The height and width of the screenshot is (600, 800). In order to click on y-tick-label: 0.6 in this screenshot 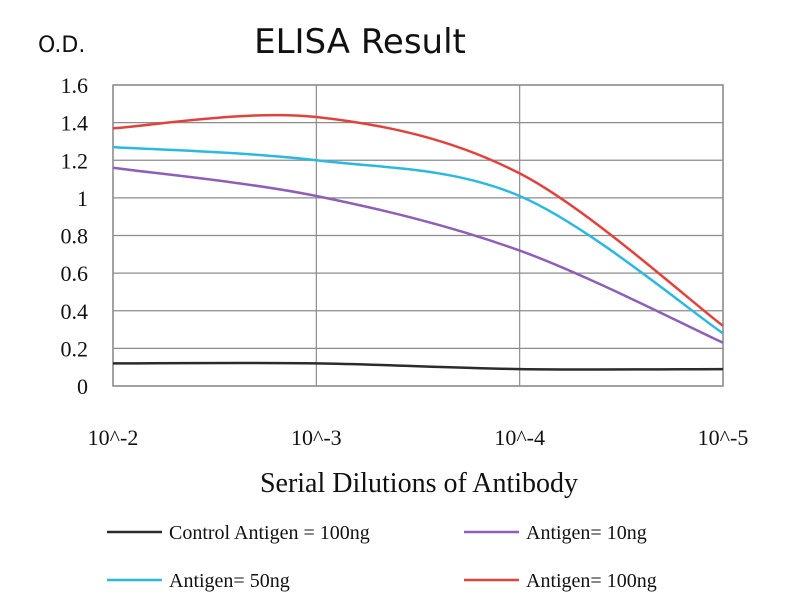, I will do `click(75, 273)`.